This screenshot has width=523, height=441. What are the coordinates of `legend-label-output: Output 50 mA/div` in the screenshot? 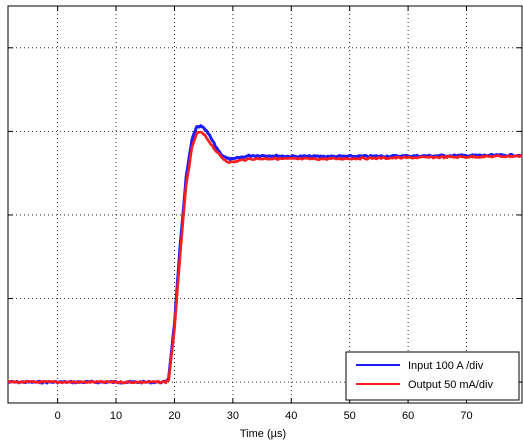 It's located at (450, 385).